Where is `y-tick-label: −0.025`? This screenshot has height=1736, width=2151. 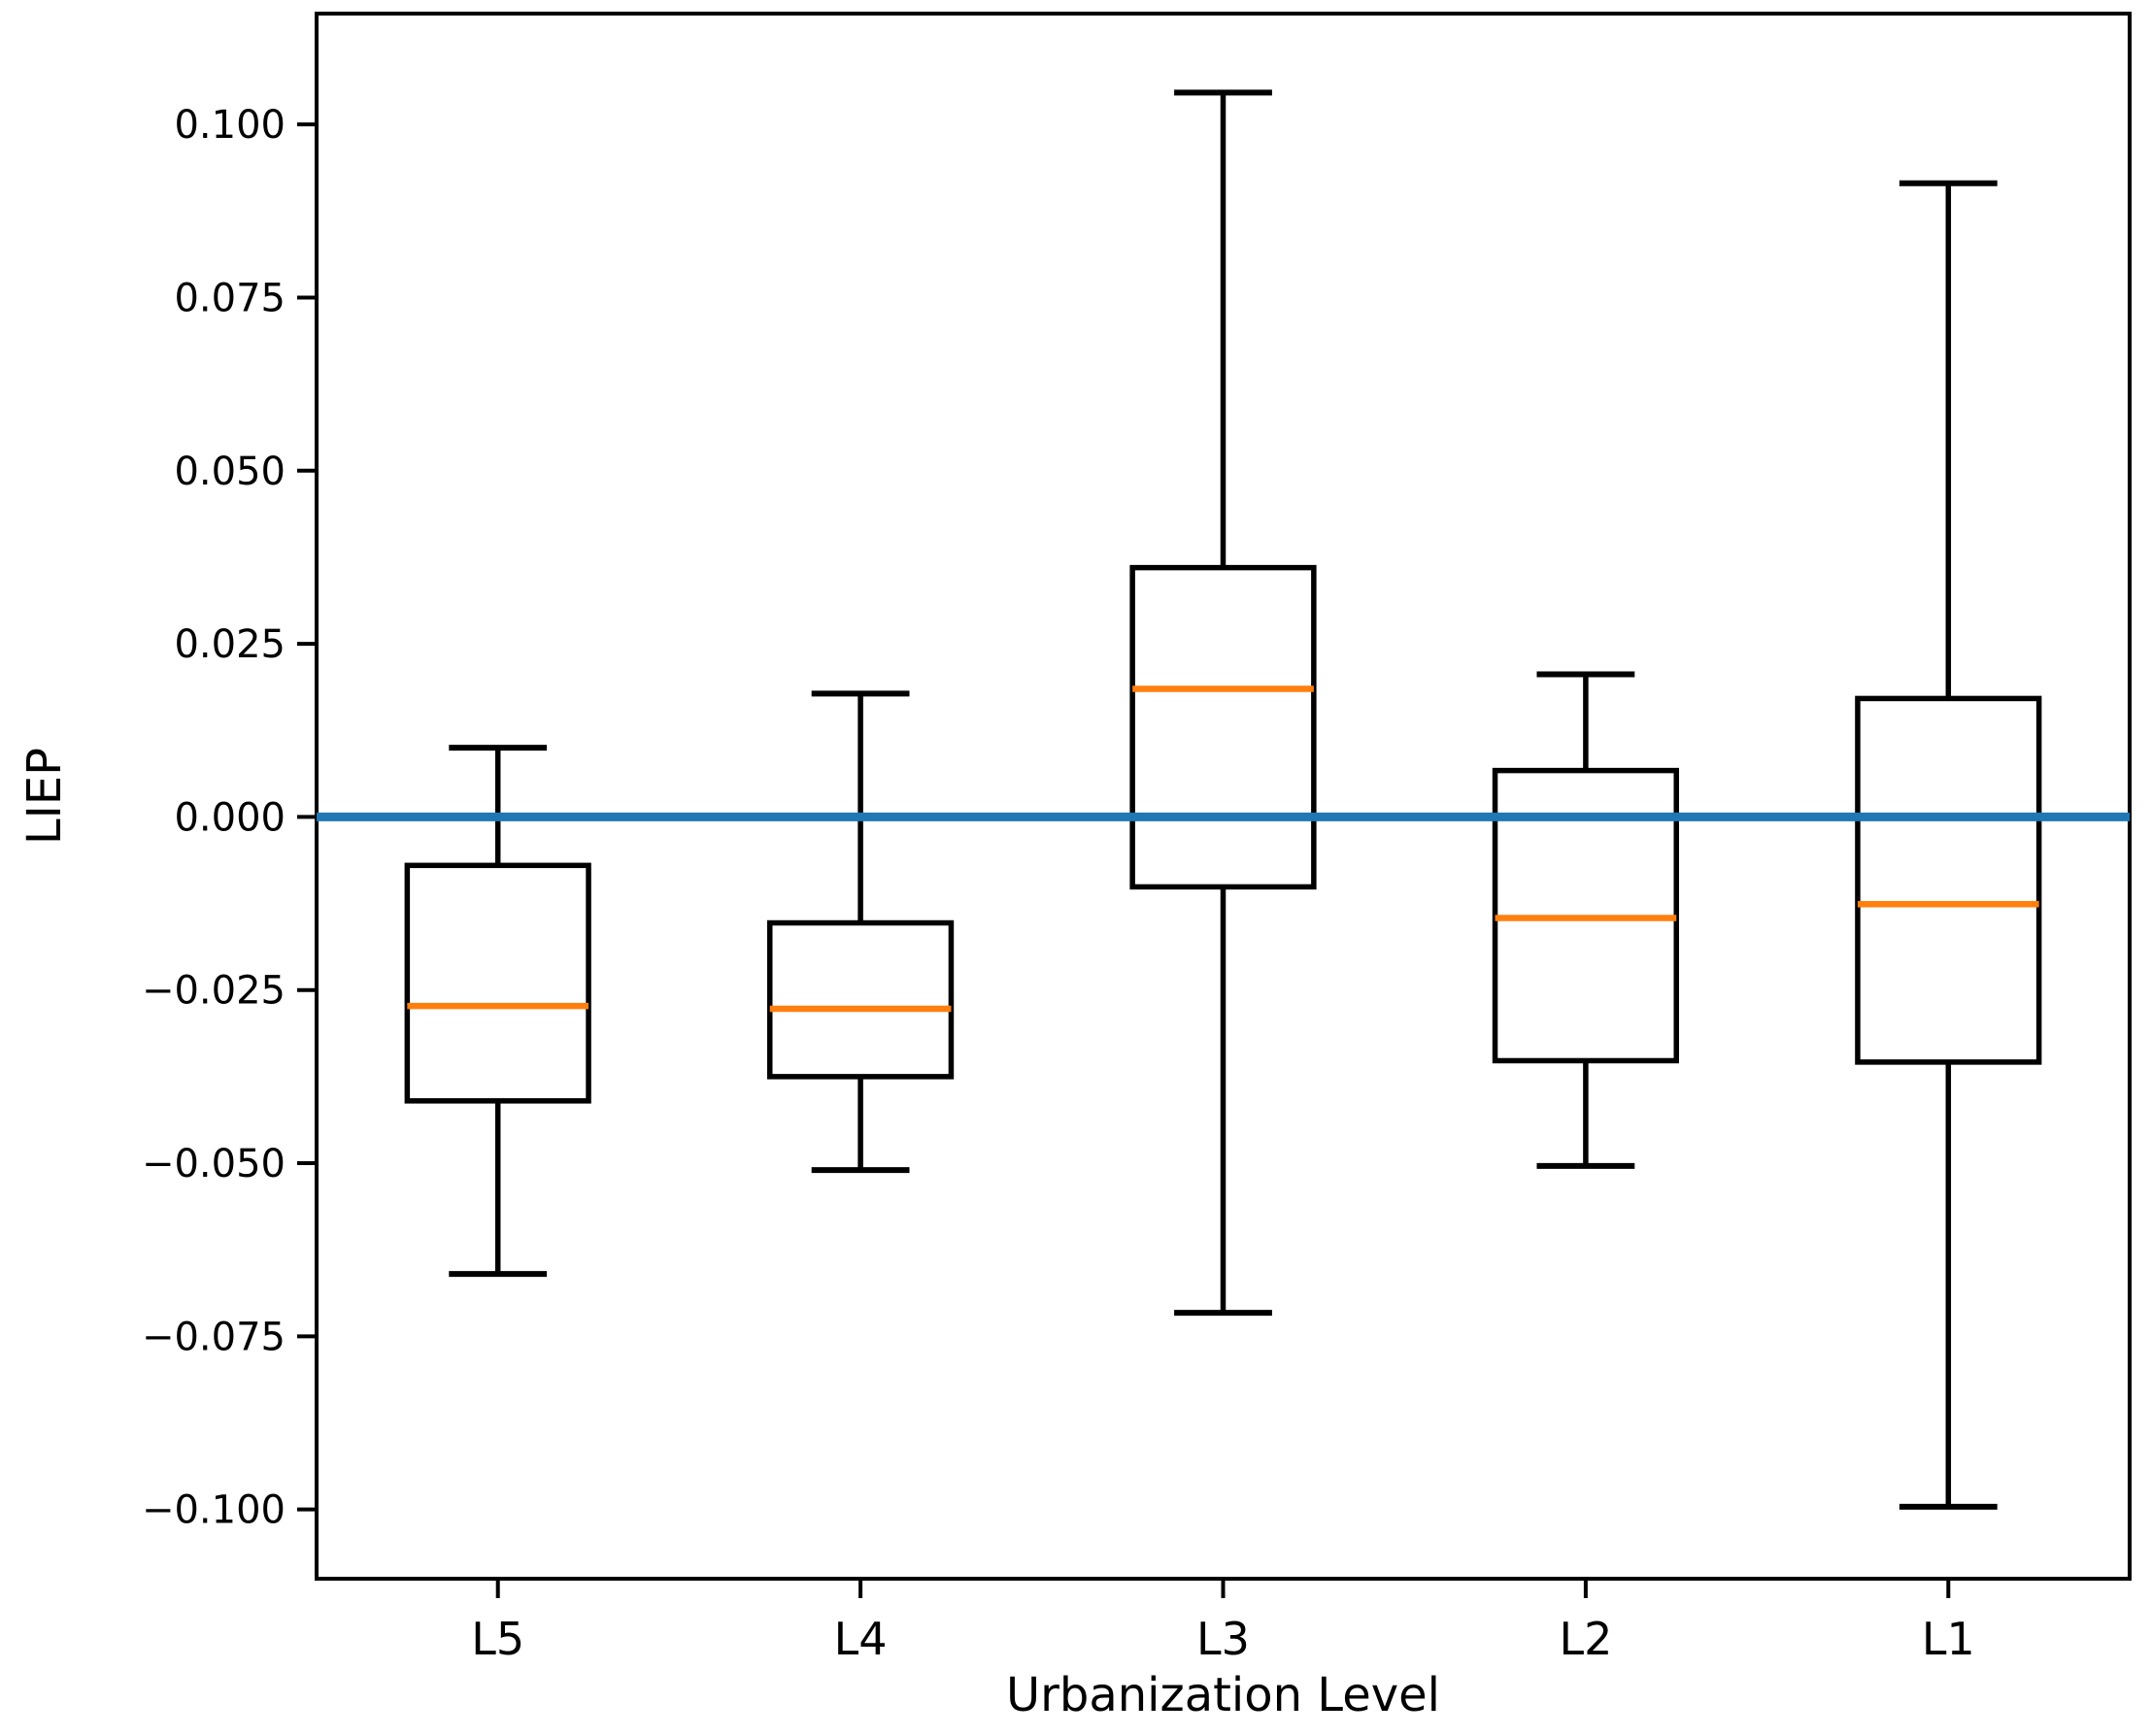 y-tick-label: −0.025 is located at coordinates (214, 991).